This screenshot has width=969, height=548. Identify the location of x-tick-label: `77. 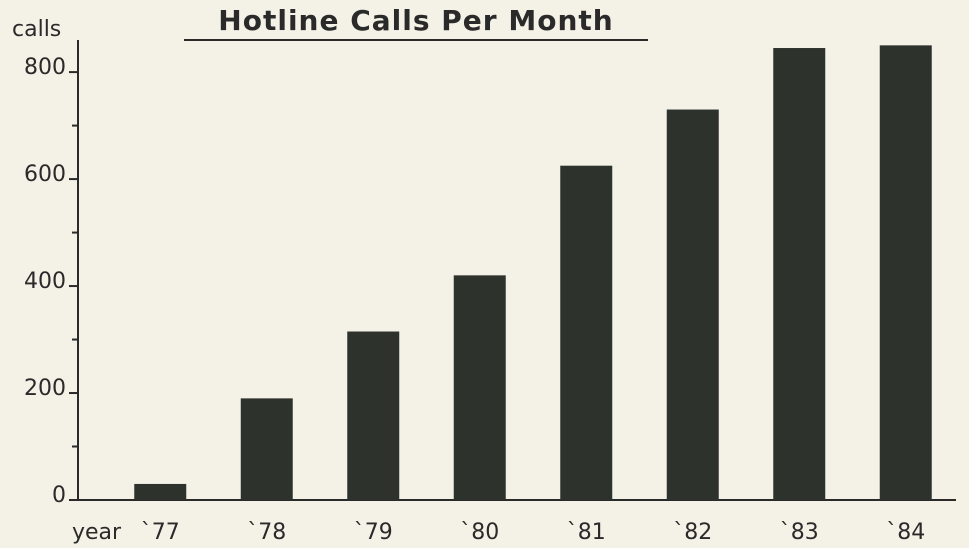
(160, 532).